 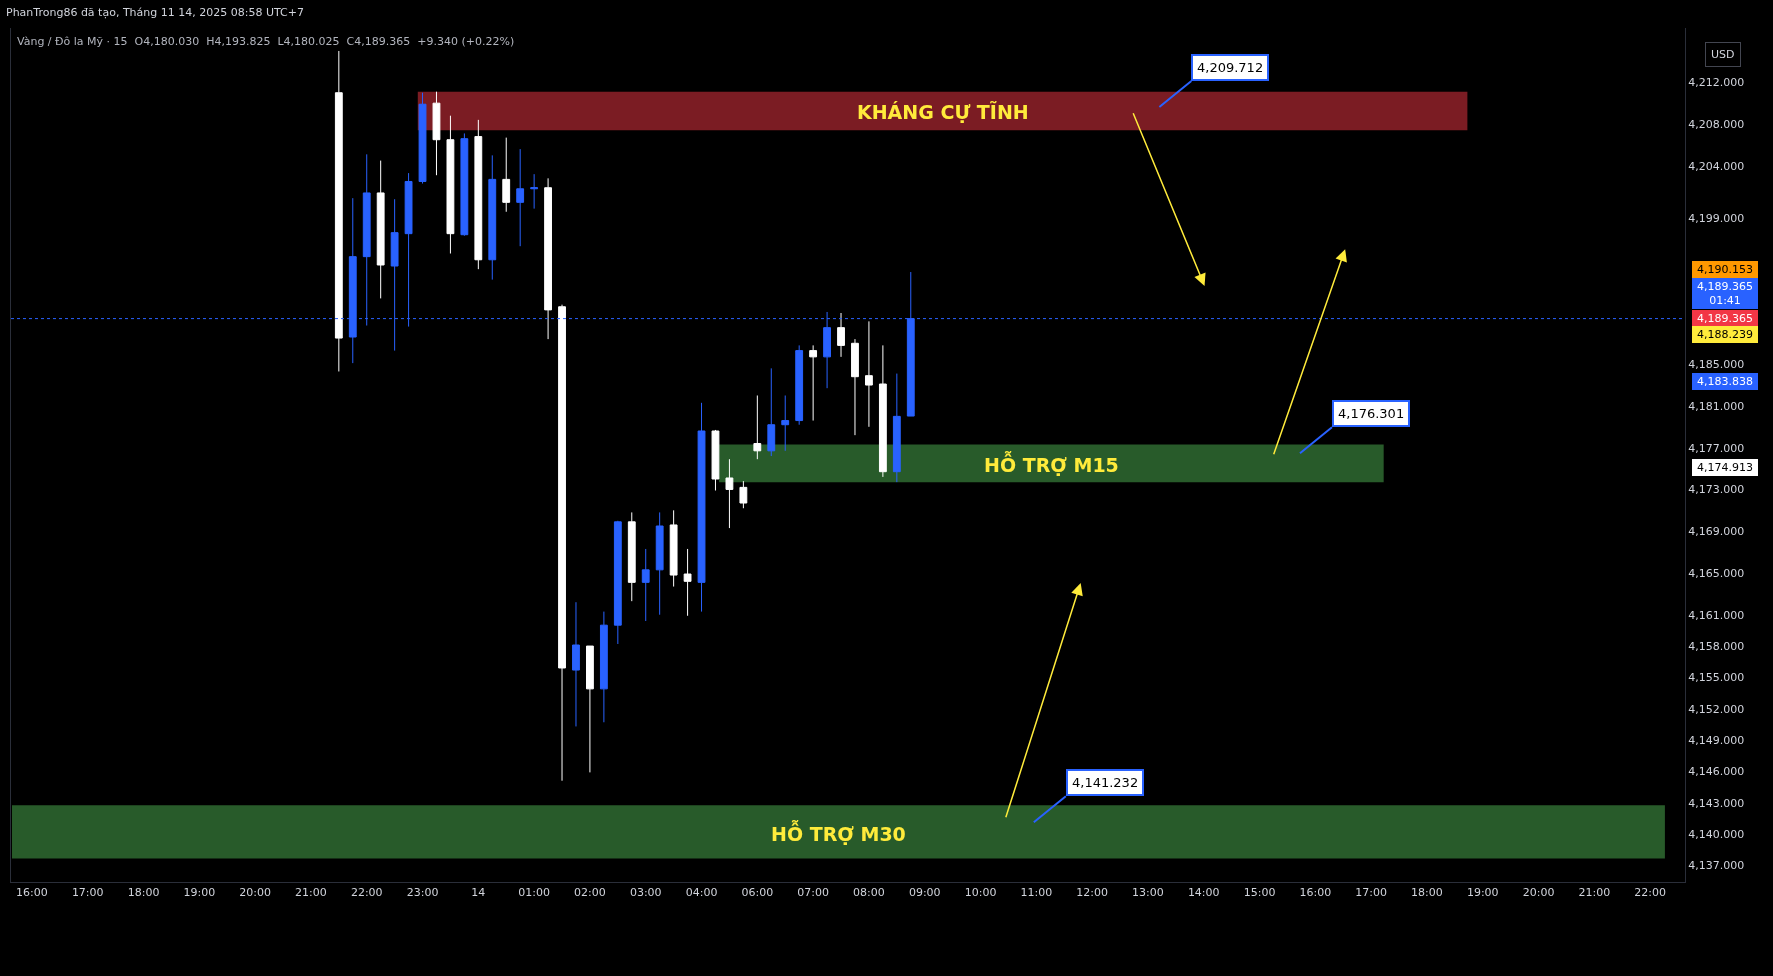 What do you see at coordinates (1725, 294) in the screenshot?
I see `ref-line-label: 4,189.365 01:41` at bounding box center [1725, 294].